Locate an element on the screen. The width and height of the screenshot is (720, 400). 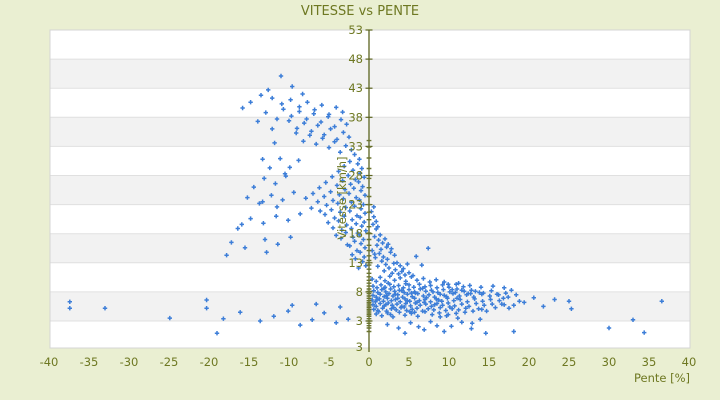
svg-text: -10 is located at coordinates (289, 362).